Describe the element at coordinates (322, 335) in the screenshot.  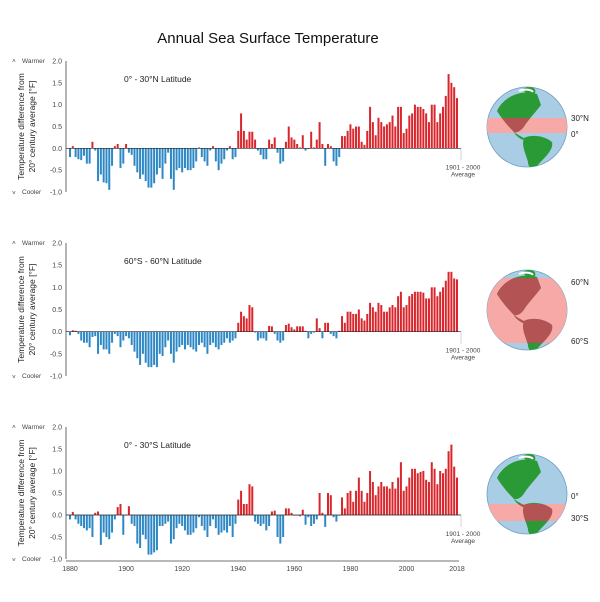
I see `bar-1970` at that location.